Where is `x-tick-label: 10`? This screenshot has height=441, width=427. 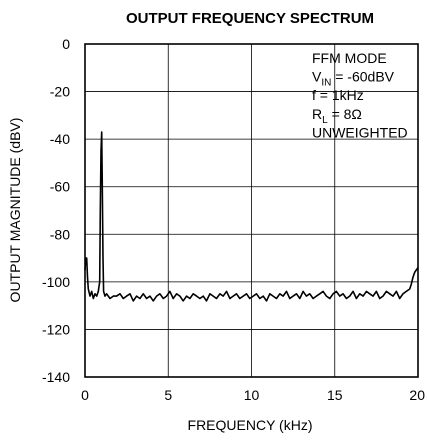 x-tick-label: 10 is located at coordinates (252, 395).